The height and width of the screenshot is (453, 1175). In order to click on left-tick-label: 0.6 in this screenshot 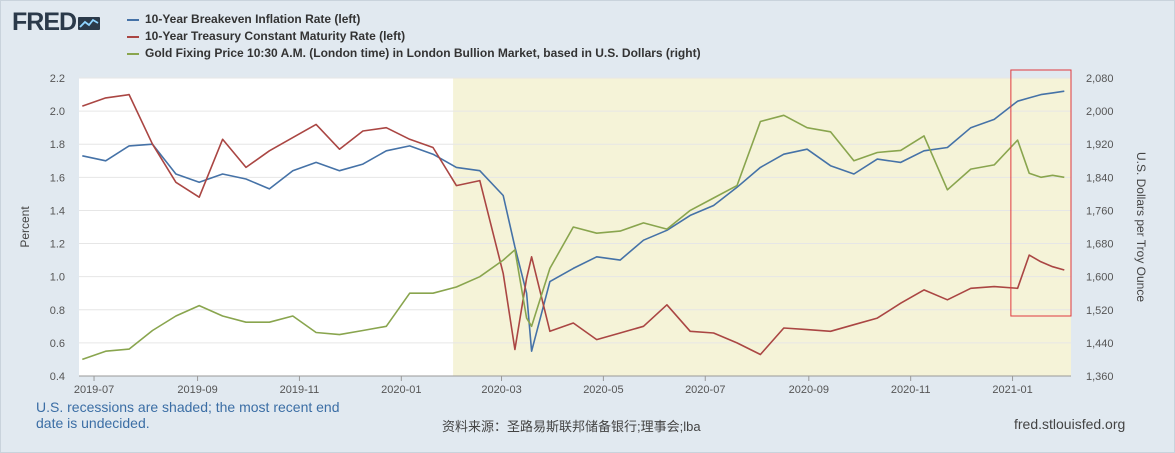, I will do `click(57, 344)`.